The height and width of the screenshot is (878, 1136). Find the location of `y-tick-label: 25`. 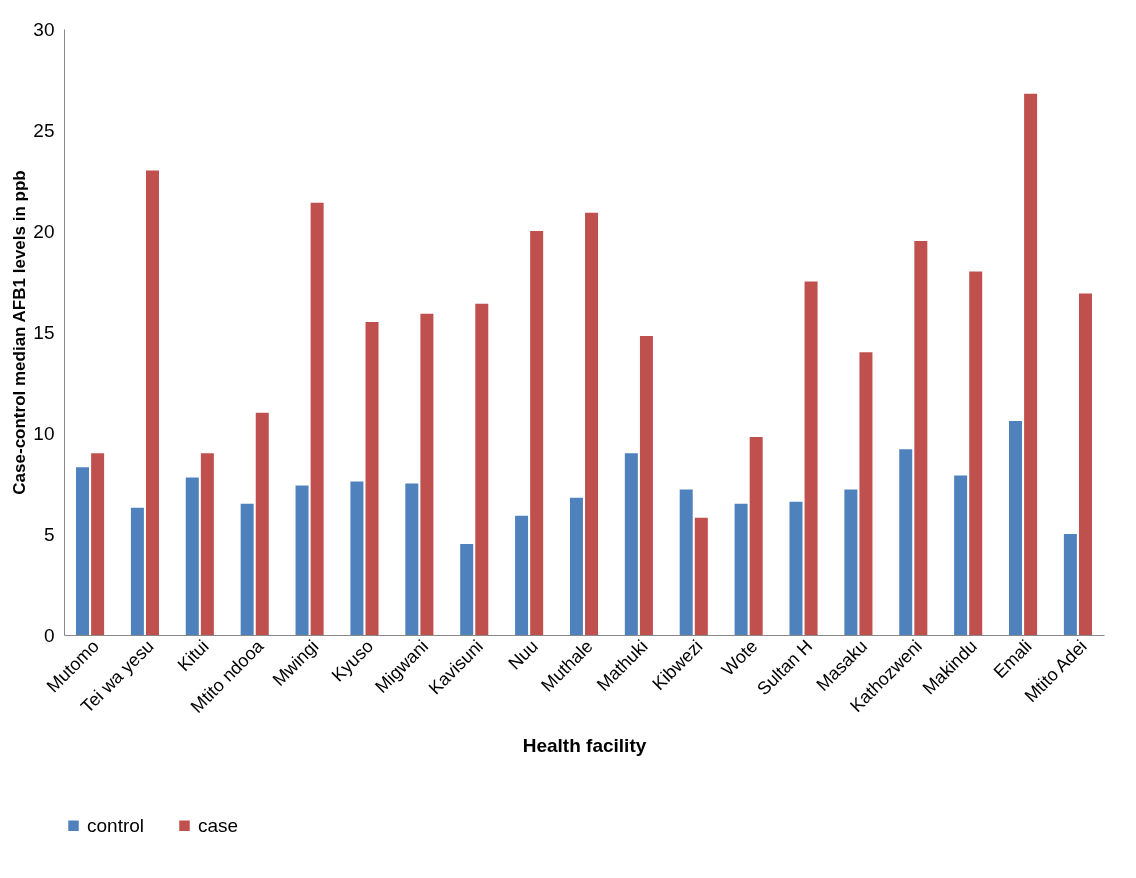

y-tick-label: 25 is located at coordinates (44, 130).